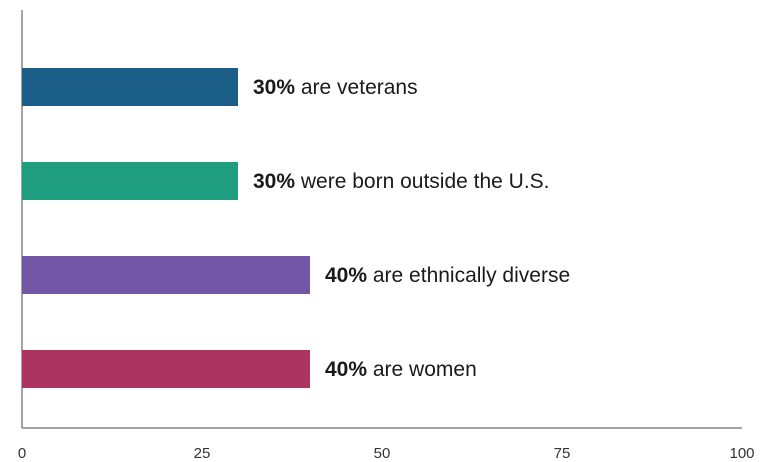  What do you see at coordinates (202, 453) in the screenshot?
I see `x-tick-label: 25` at bounding box center [202, 453].